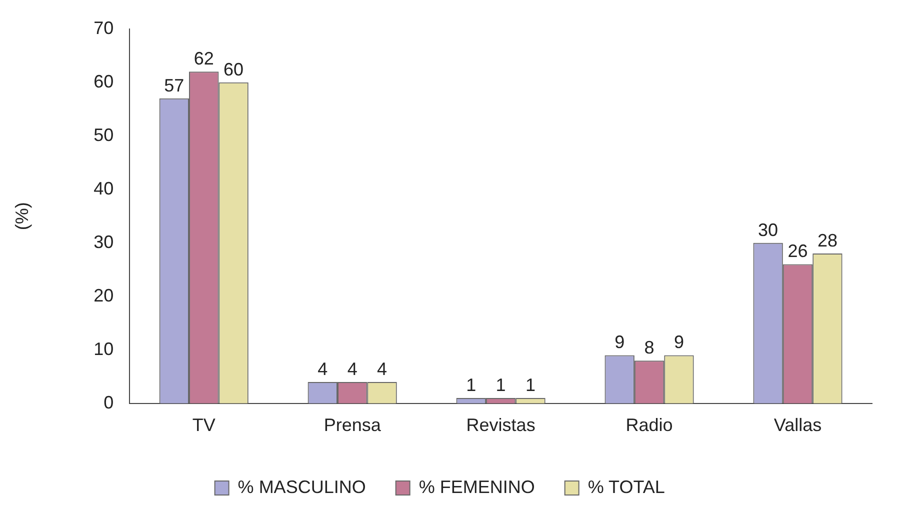 This screenshot has width=900, height=515. I want to click on x-tick-label: Radio, so click(649, 425).